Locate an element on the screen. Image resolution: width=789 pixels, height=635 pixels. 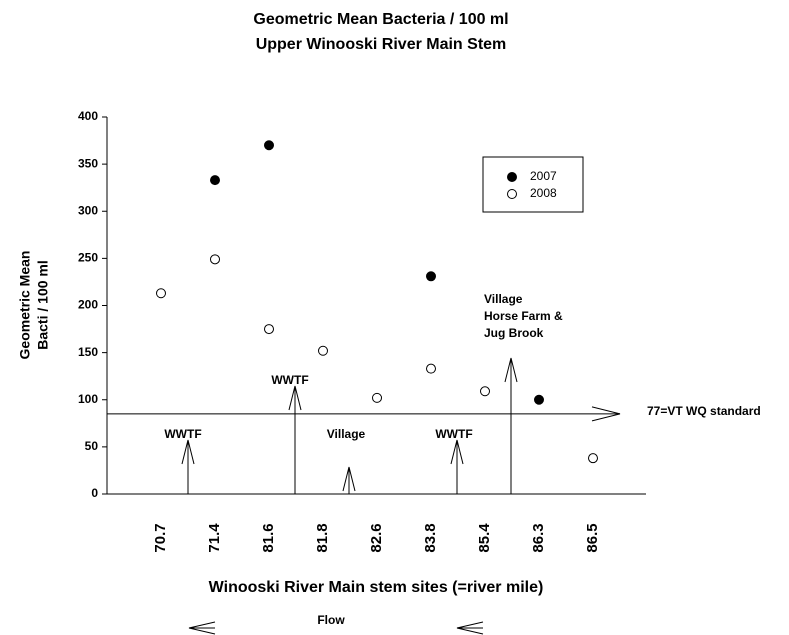
x-tick-label: 86.5 is located at coordinates (592, 537).